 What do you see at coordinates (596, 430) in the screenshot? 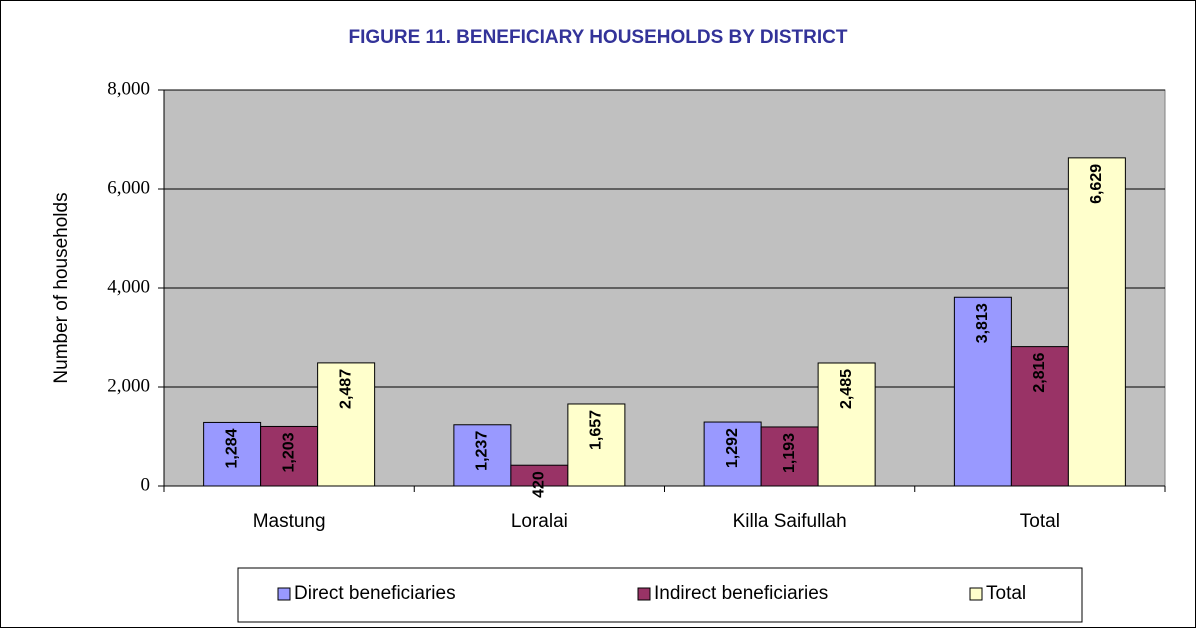
I see `data-label: 1,657` at bounding box center [596, 430].